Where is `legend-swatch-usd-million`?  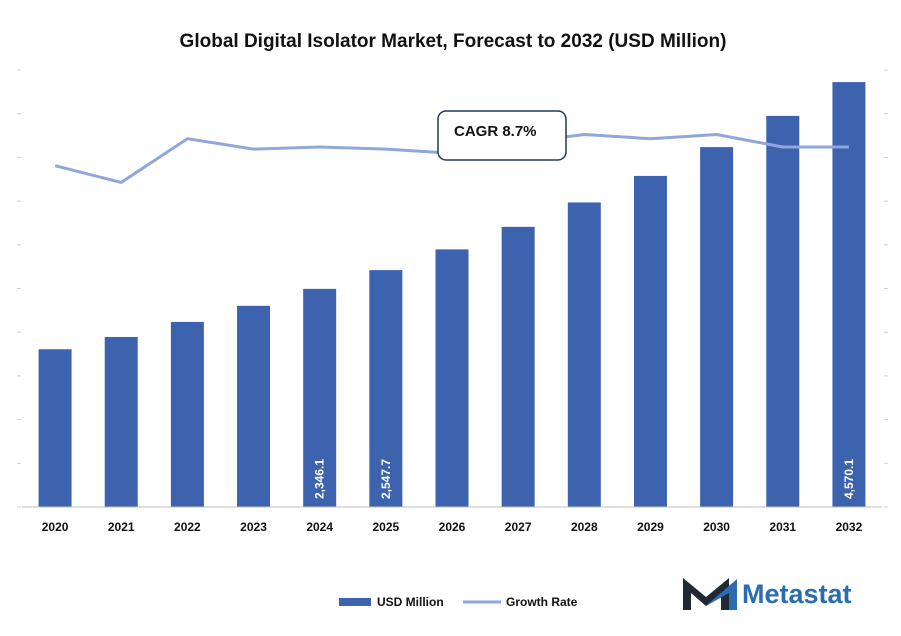
legend-swatch-usd-million is located at coordinates (355, 602).